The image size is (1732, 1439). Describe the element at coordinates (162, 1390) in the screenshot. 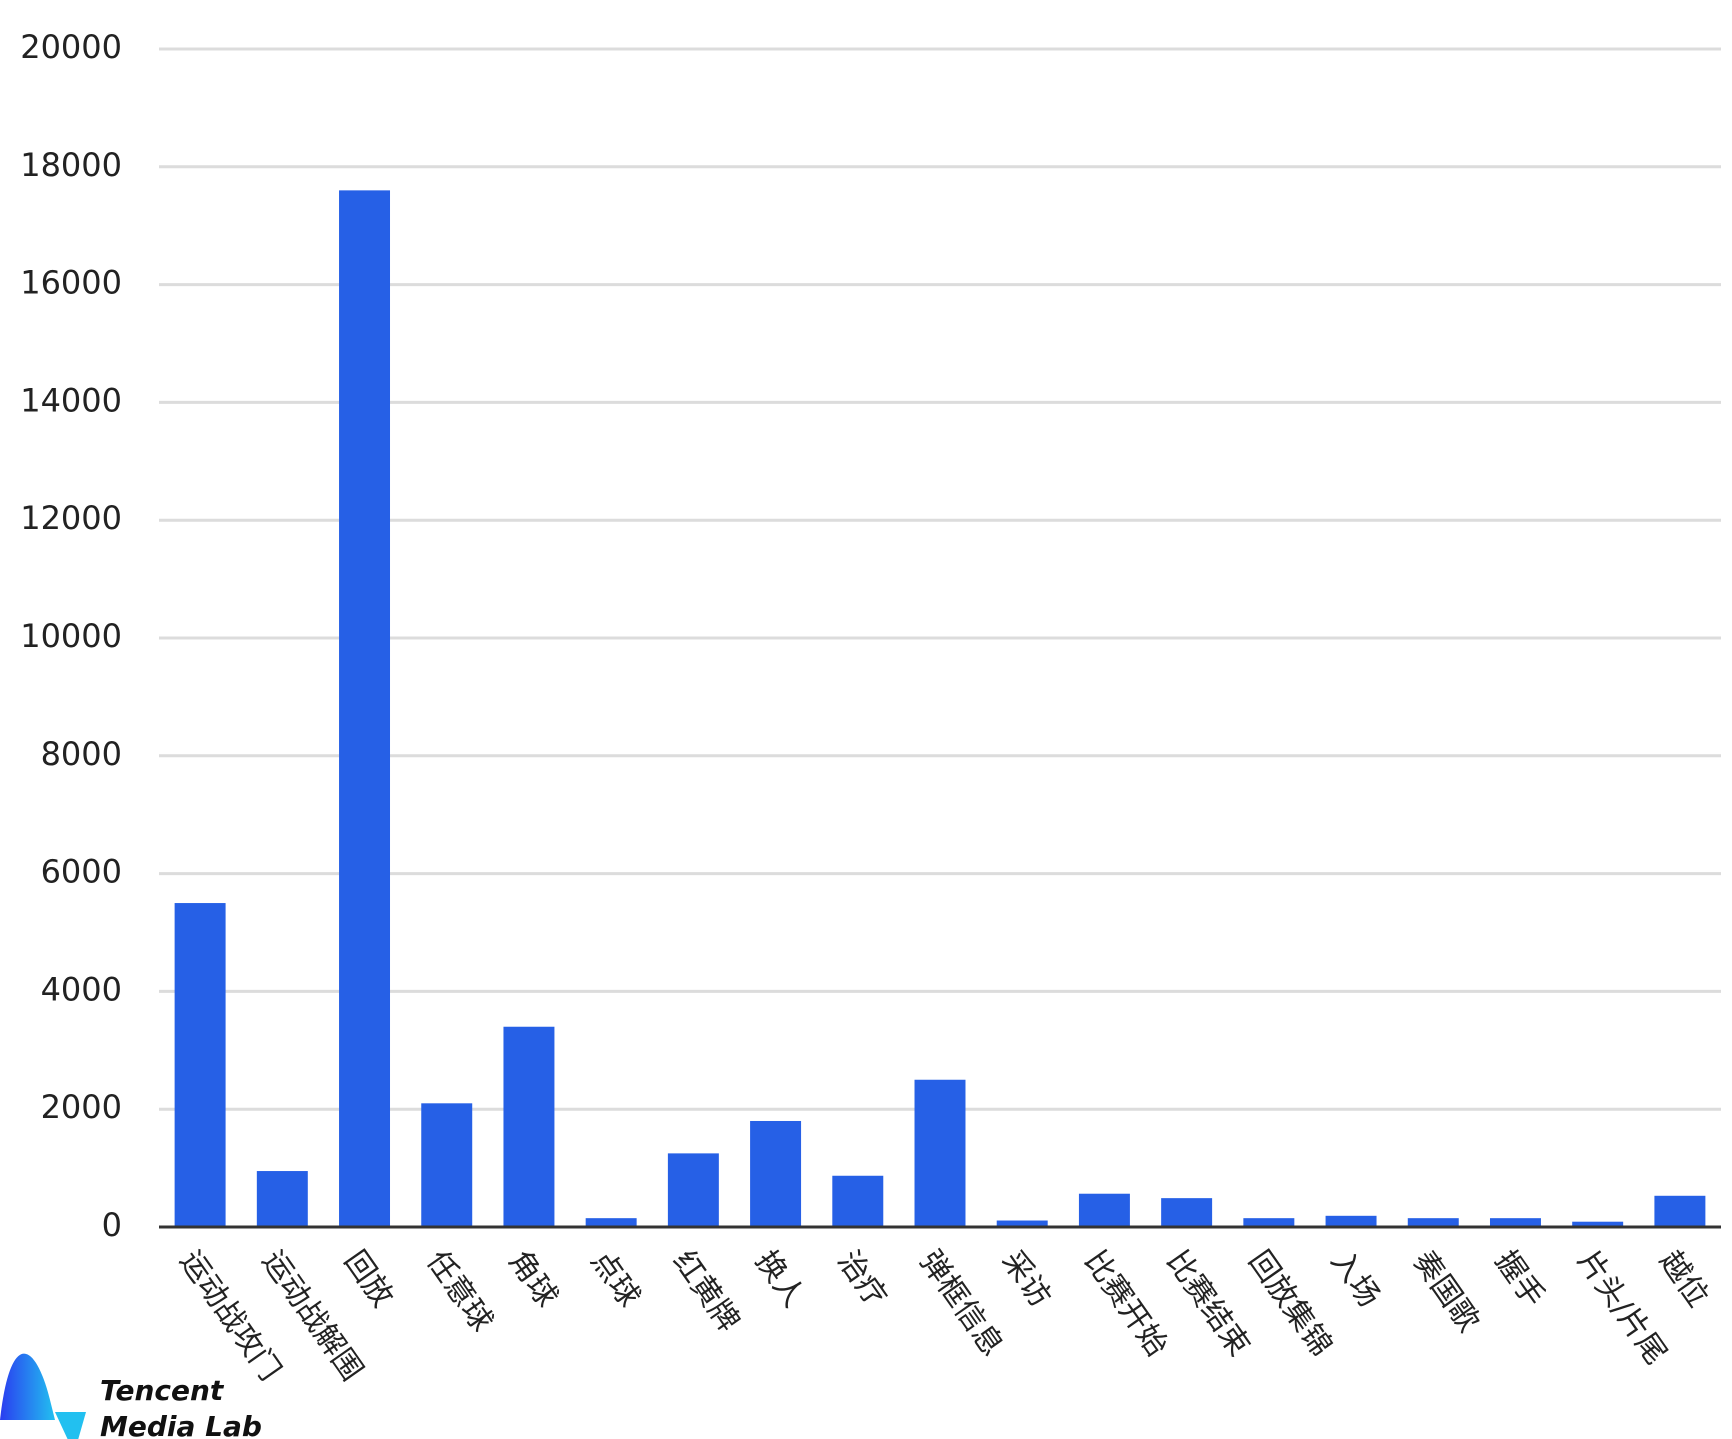

I see `logo-text: Tencent` at that location.